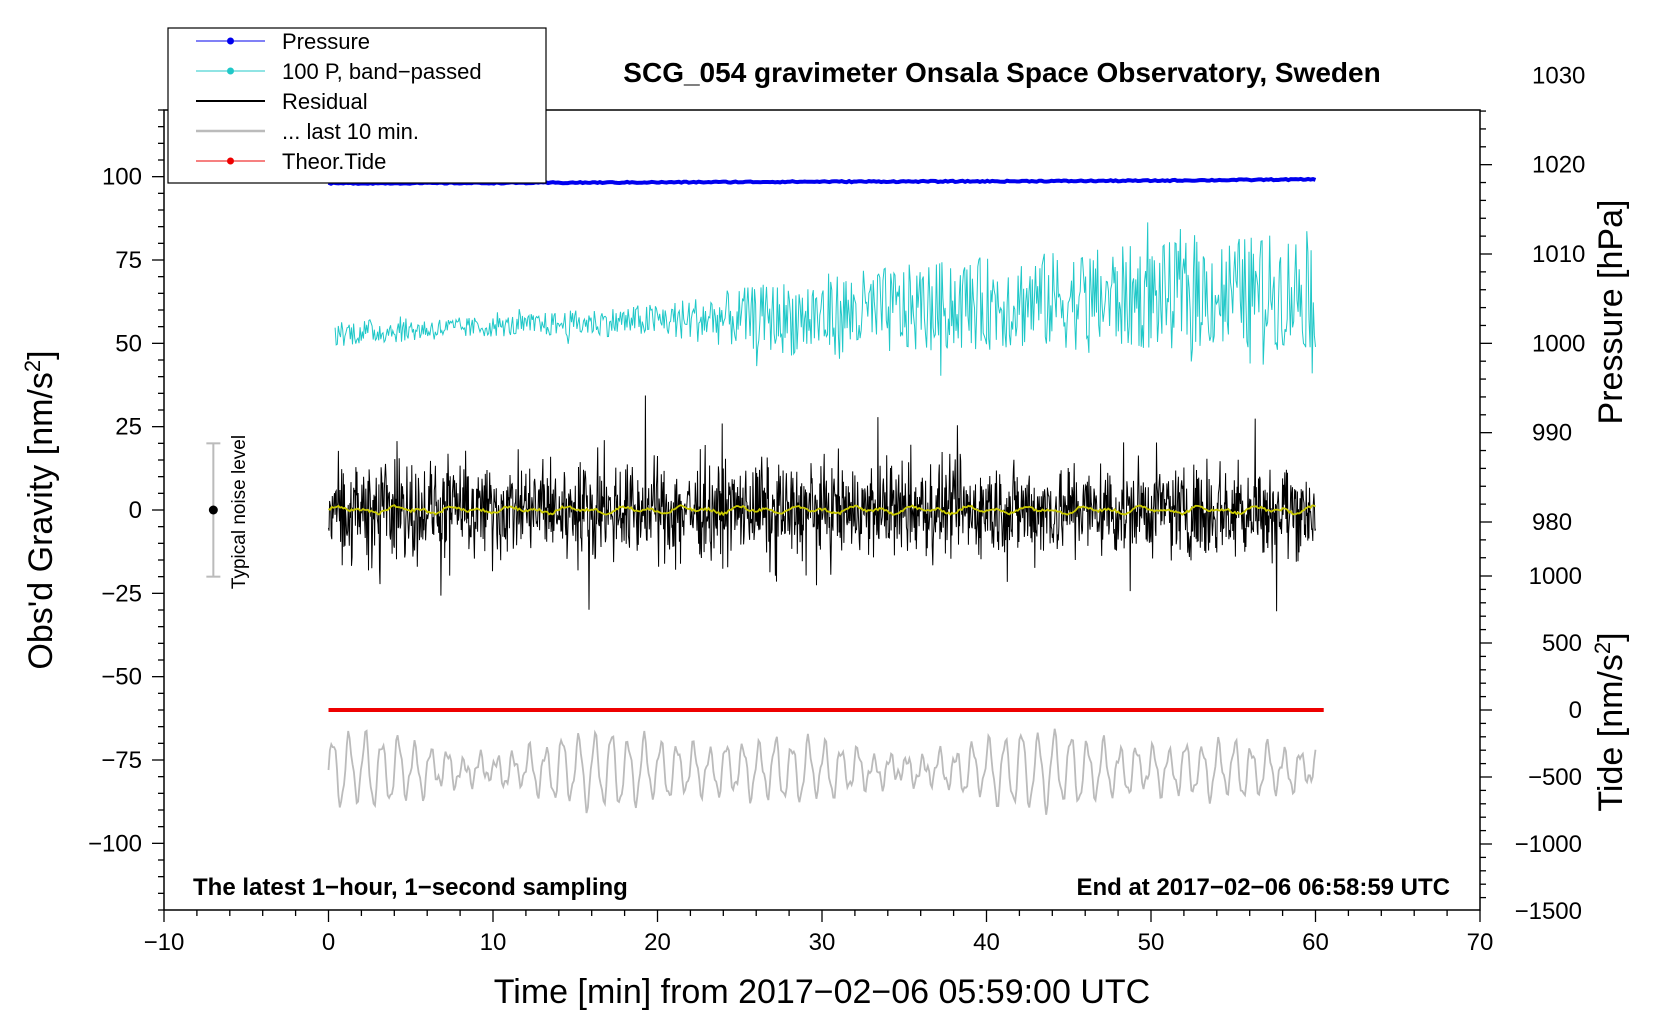  What do you see at coordinates (822, 992) in the screenshot?
I see `x-axis-title: Time [min] from 2017−02−06 05:59:00 UTC` at bounding box center [822, 992].